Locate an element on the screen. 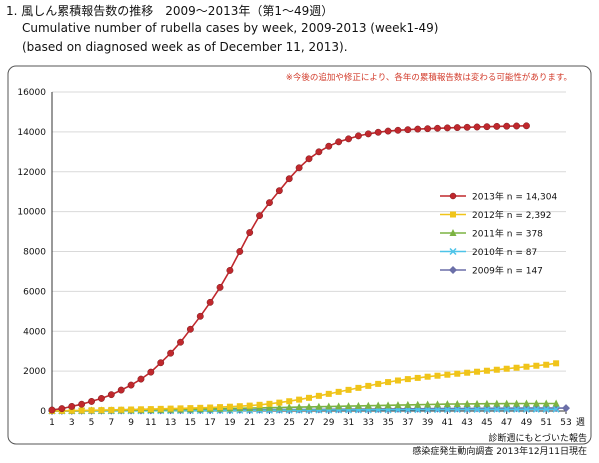 This screenshot has height=463, width=599. legend-entry: 2013年 n = 14,304 is located at coordinates (498, 197).